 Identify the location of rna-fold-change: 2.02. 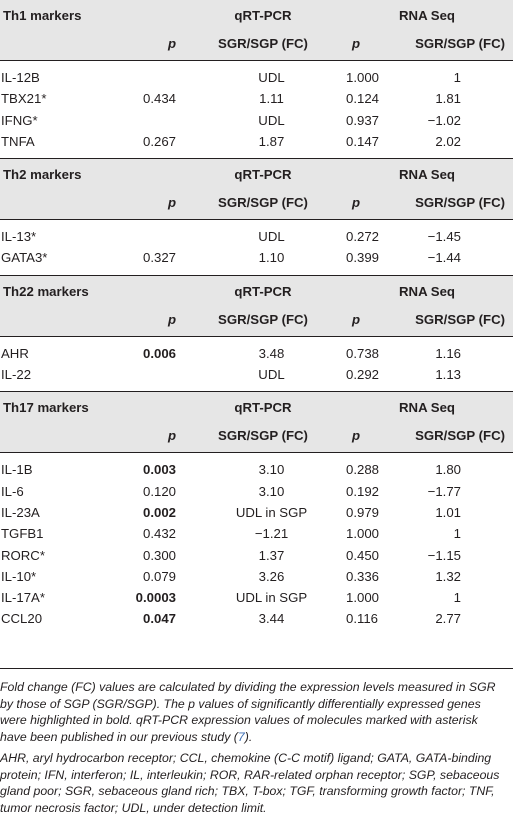
(448, 141).